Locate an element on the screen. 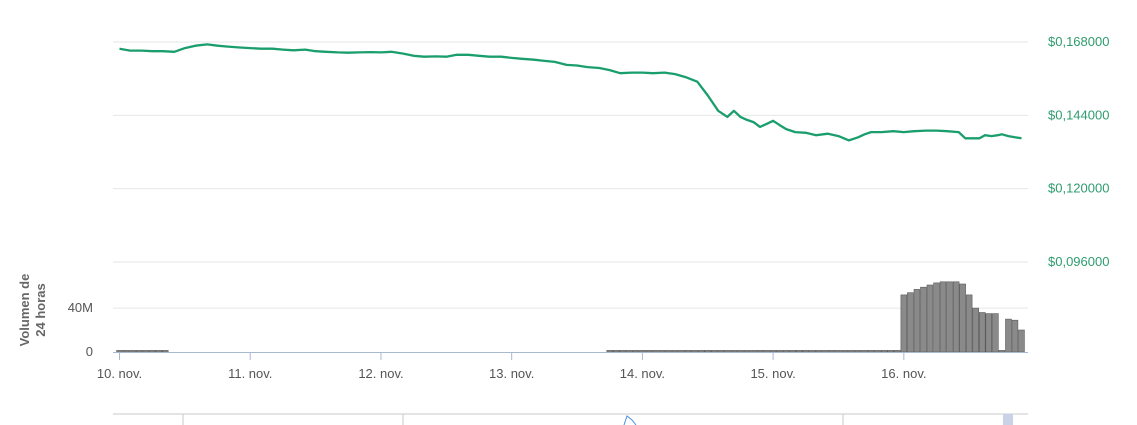  x-tick-label: 12. nov. is located at coordinates (380, 373).